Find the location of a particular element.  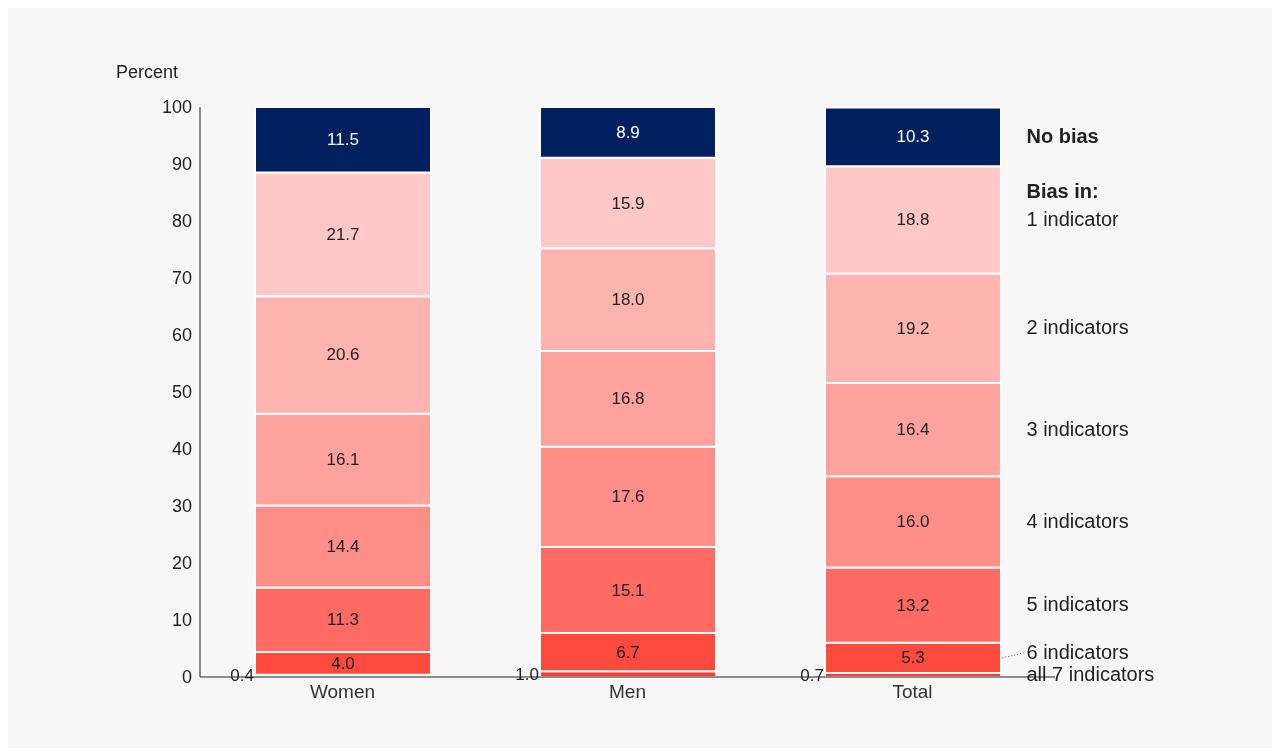

data-label: 13.2 is located at coordinates (913, 605).